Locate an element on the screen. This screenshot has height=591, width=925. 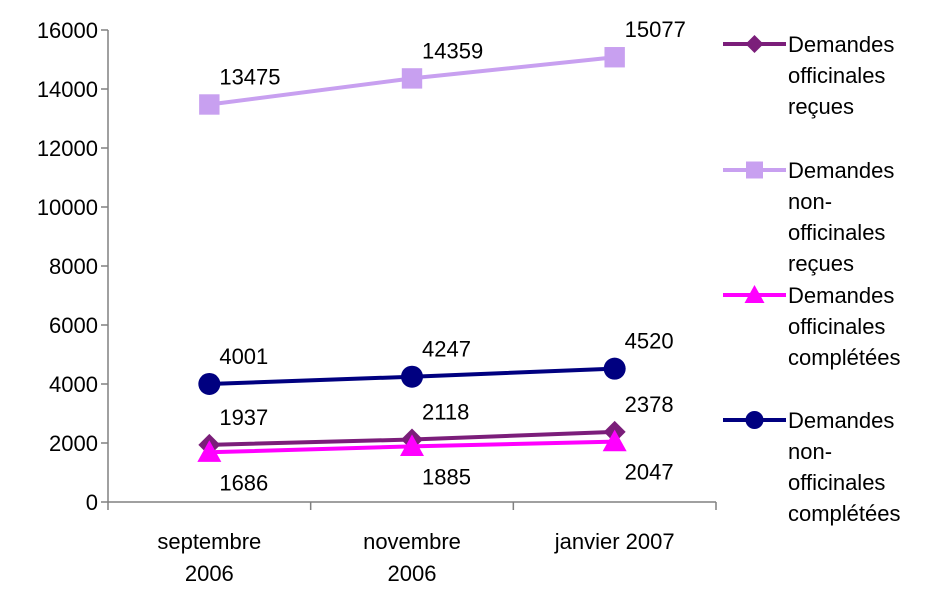
series-3: 4001 4247 4520 is located at coordinates (436, 362).